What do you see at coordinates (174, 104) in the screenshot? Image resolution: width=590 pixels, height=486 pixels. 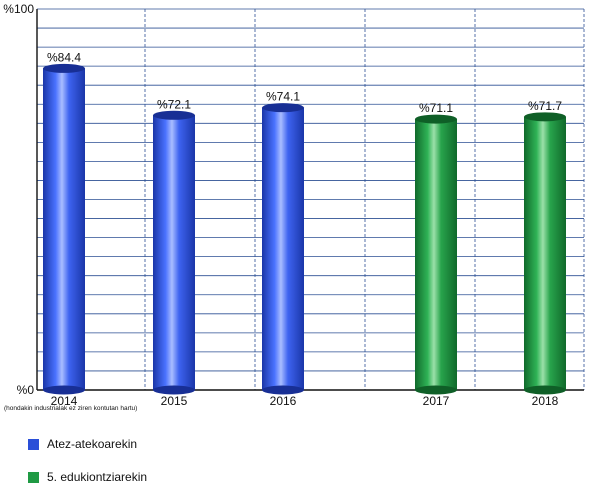 I see `data-label: %72.1` at bounding box center [174, 104].